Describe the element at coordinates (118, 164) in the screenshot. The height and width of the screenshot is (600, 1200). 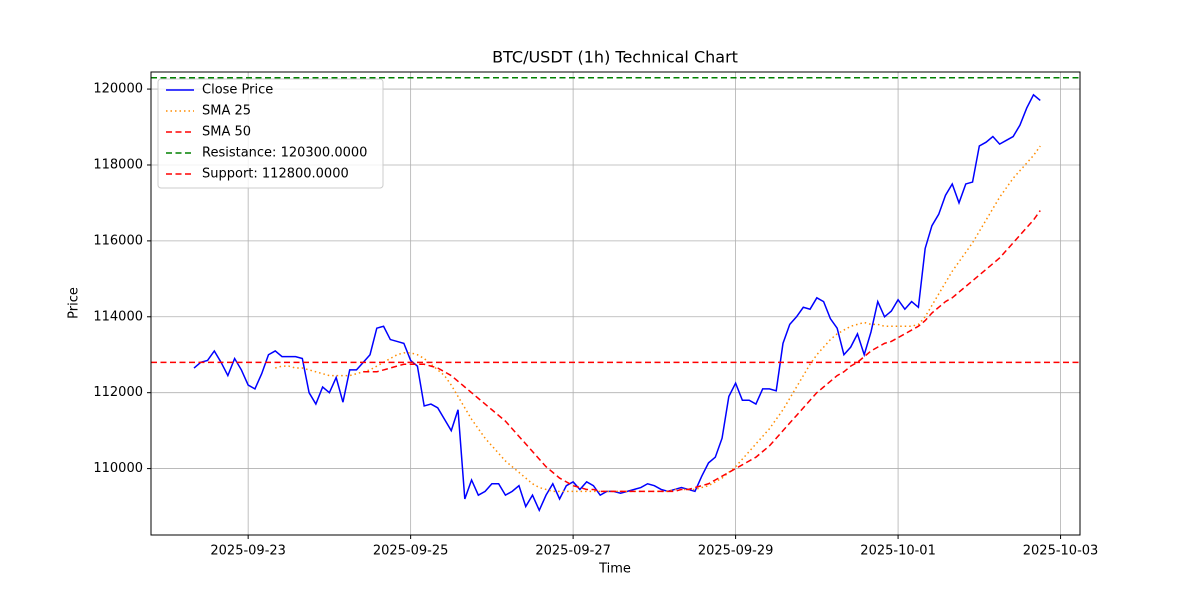
I see `y-tick-label: 118000` at that location.